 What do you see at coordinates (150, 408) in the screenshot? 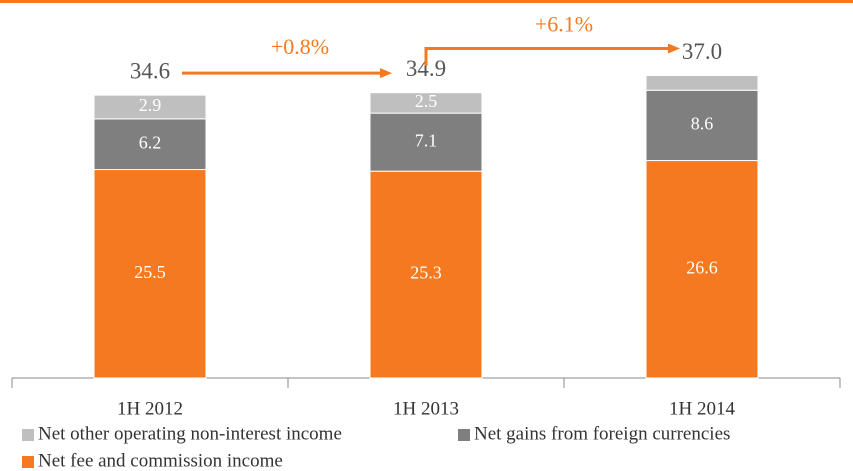
I see `x-tick-label: 1H 2012` at bounding box center [150, 408].